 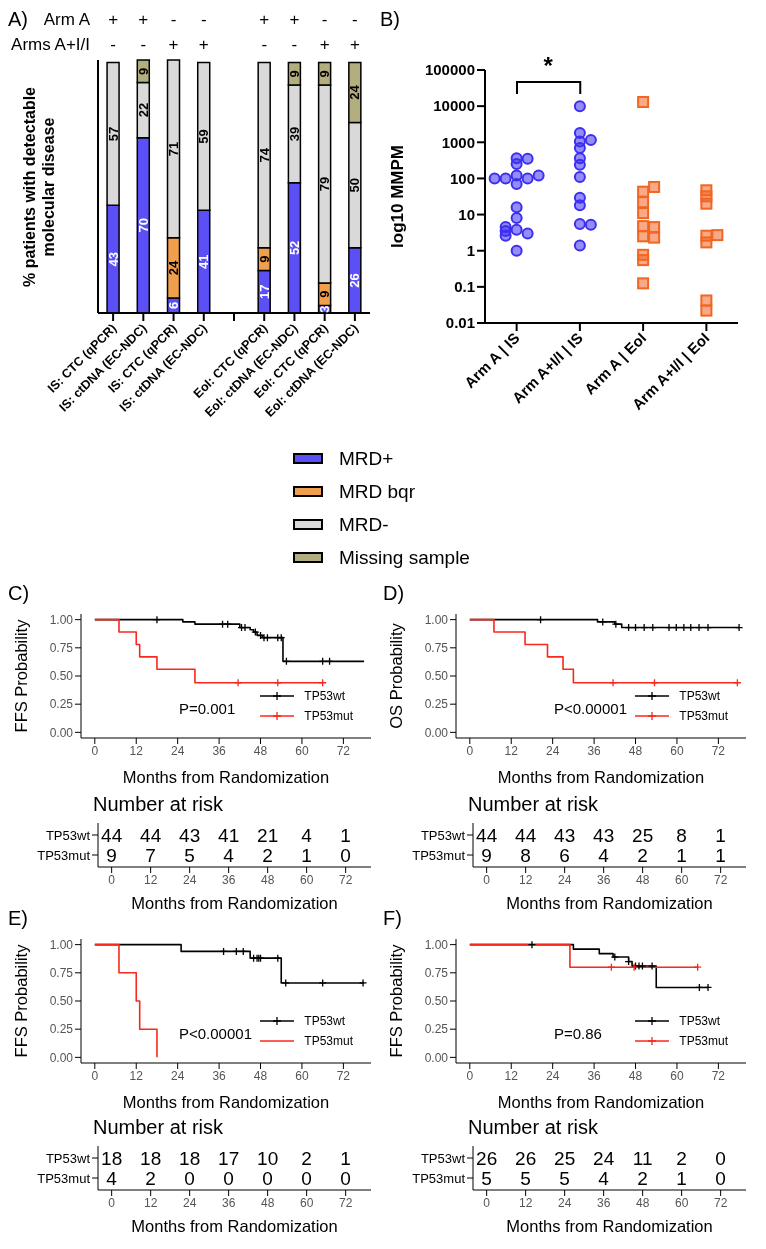 I want to click on y-tick-label: 0.25, so click(x=61, y=1029).